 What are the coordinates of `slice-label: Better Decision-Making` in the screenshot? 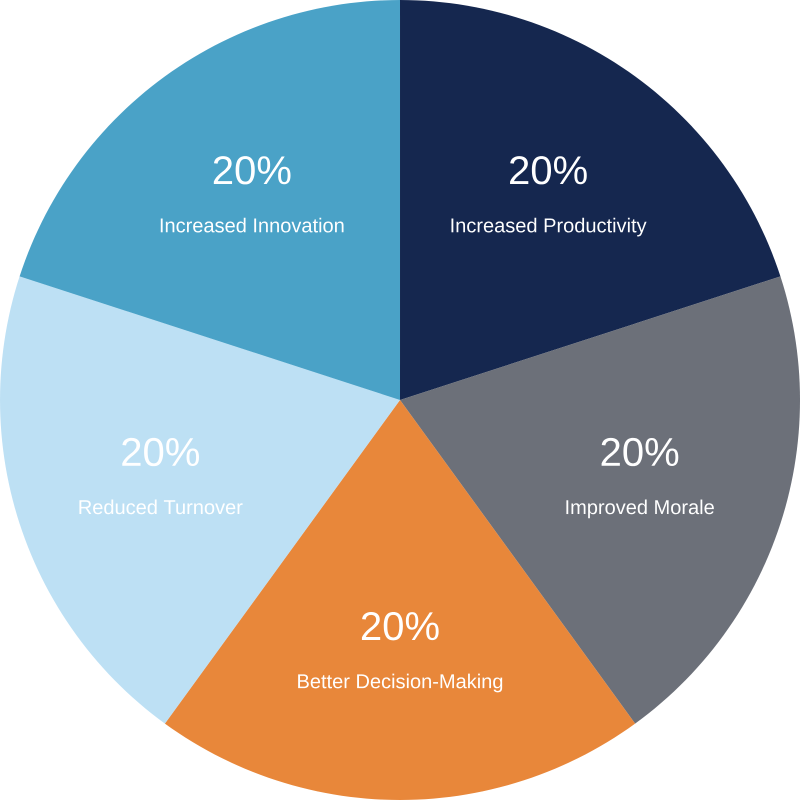 It's located at (400, 683).